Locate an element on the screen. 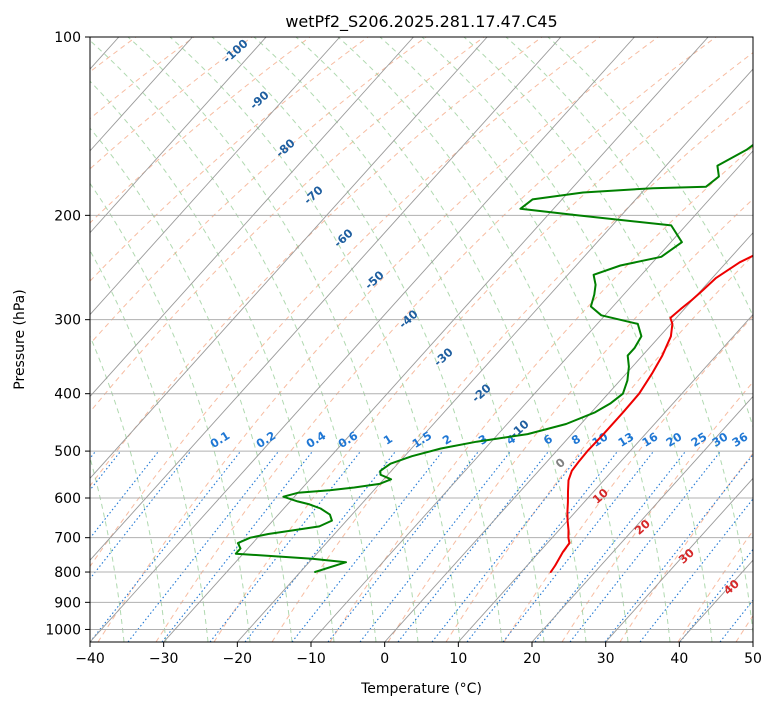  x-tick-label: −10 is located at coordinates (311, 659).